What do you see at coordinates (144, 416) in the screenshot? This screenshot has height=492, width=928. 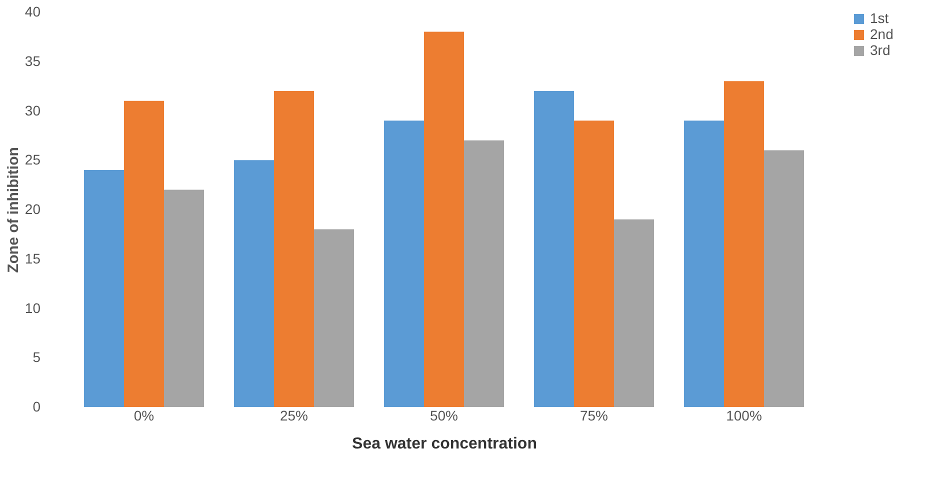 I see `x-tick-label: 0%` at bounding box center [144, 416].